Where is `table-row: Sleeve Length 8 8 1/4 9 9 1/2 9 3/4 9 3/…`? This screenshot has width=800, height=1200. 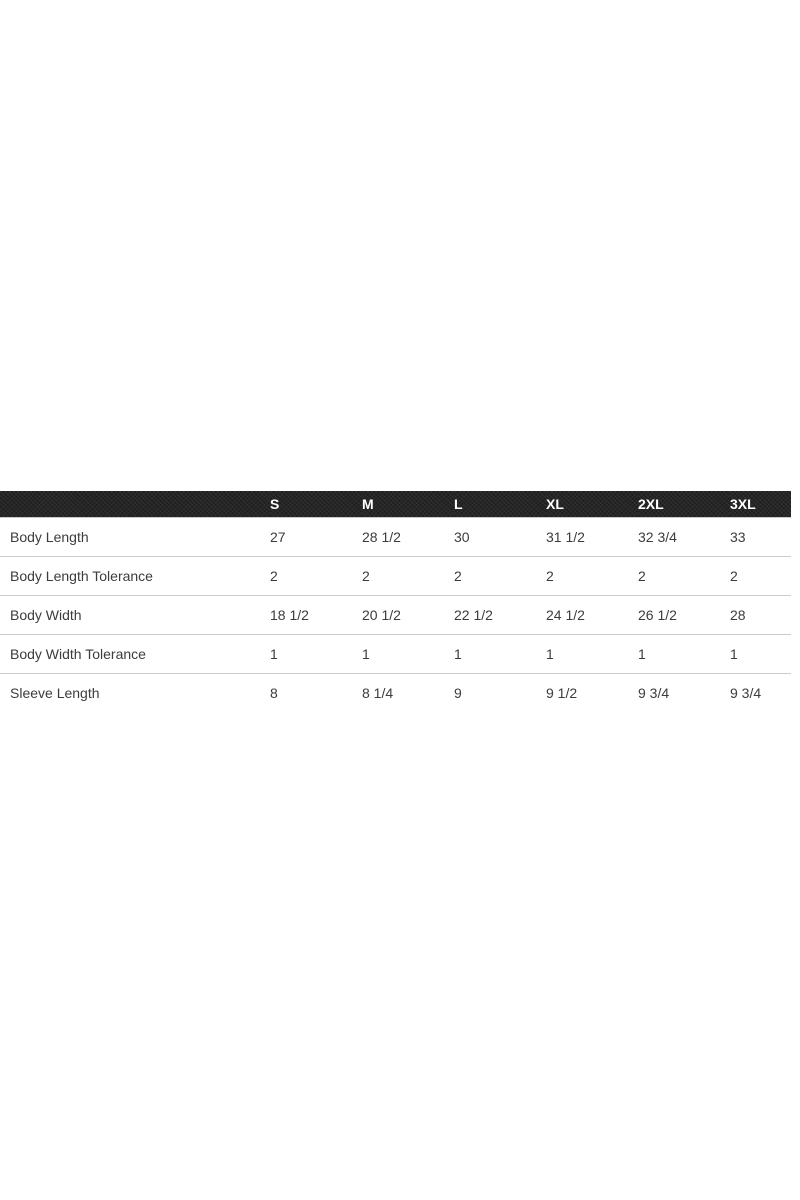
table-row: Sleeve Length 8 8 1/4 9 9 1/2 9 3/4 9 3/… is located at coordinates (395, 692).